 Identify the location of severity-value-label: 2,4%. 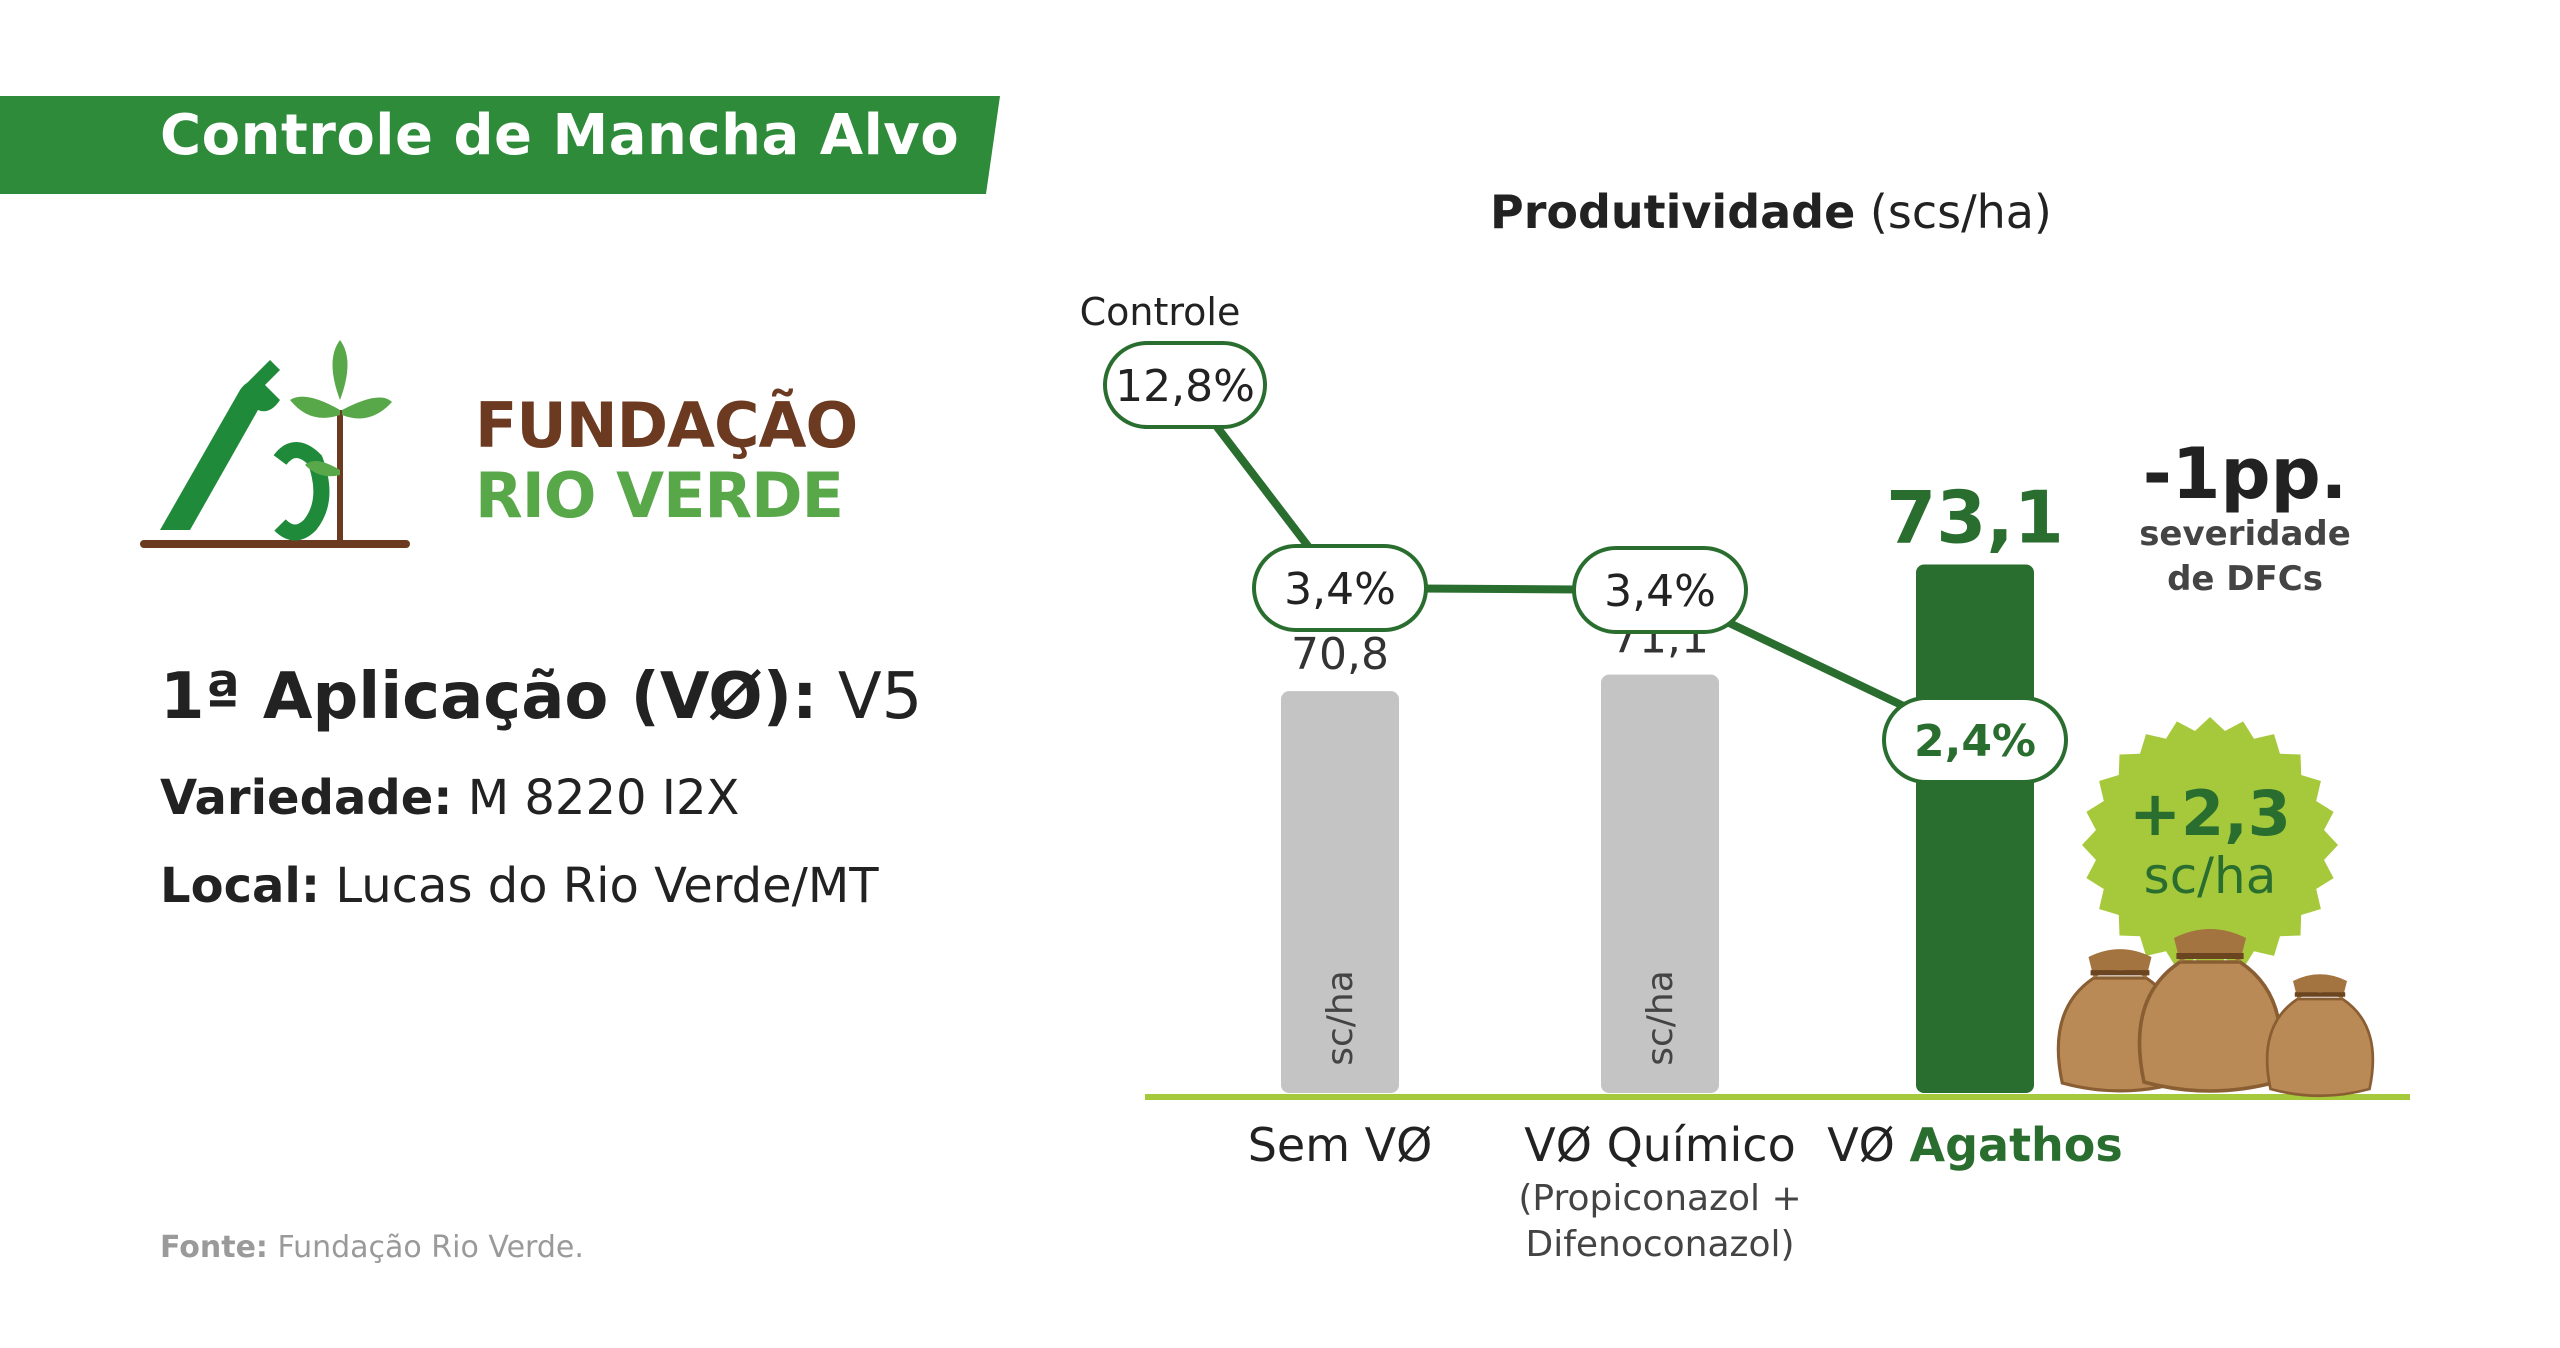
(1975, 741).